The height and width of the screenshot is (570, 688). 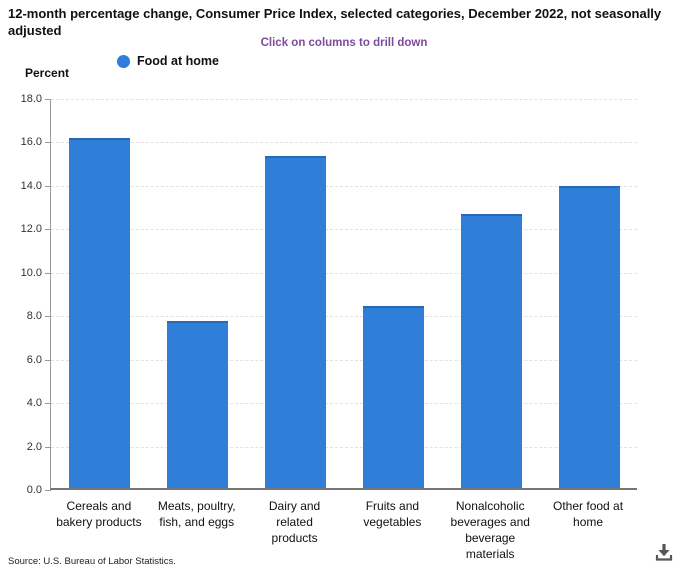 I want to click on legend-circle-icon, so click(x=123, y=61).